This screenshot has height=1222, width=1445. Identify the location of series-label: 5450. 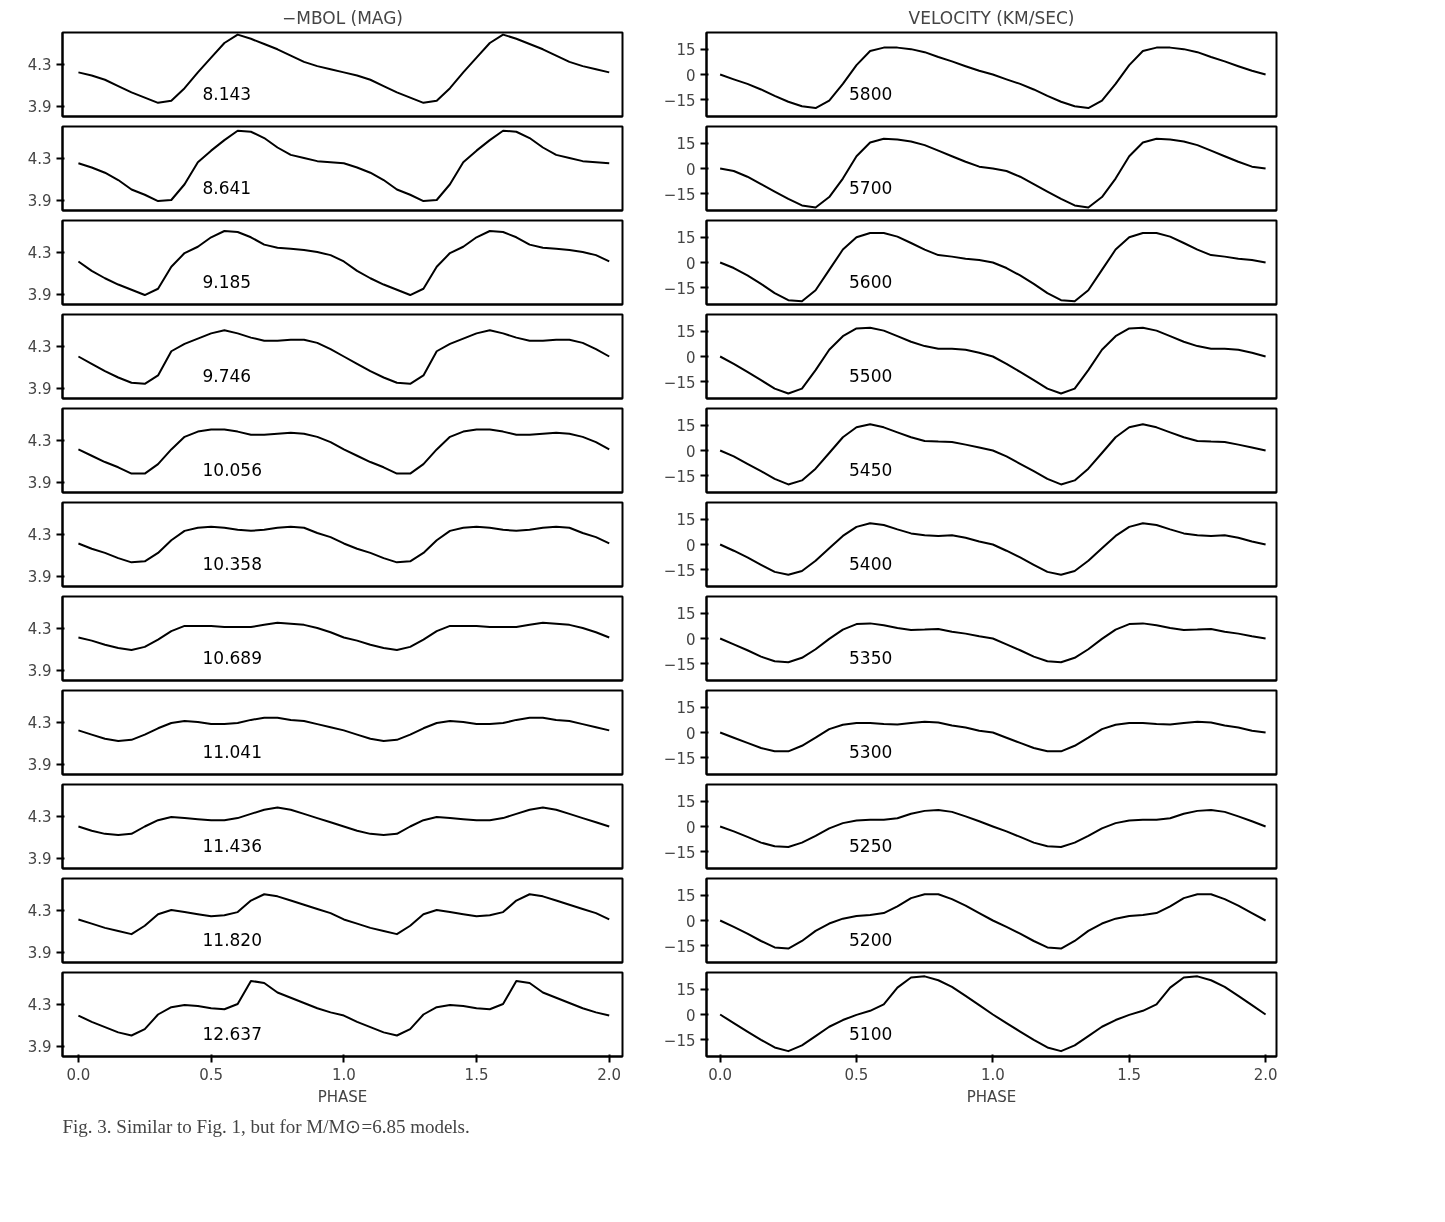
(871, 469).